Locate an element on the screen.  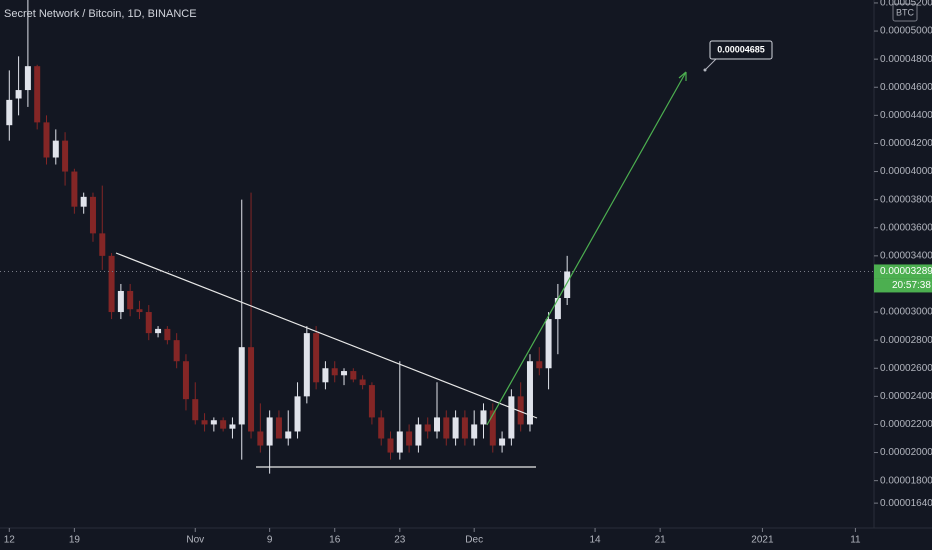
x-tick-label: 12 is located at coordinates (10, 540).